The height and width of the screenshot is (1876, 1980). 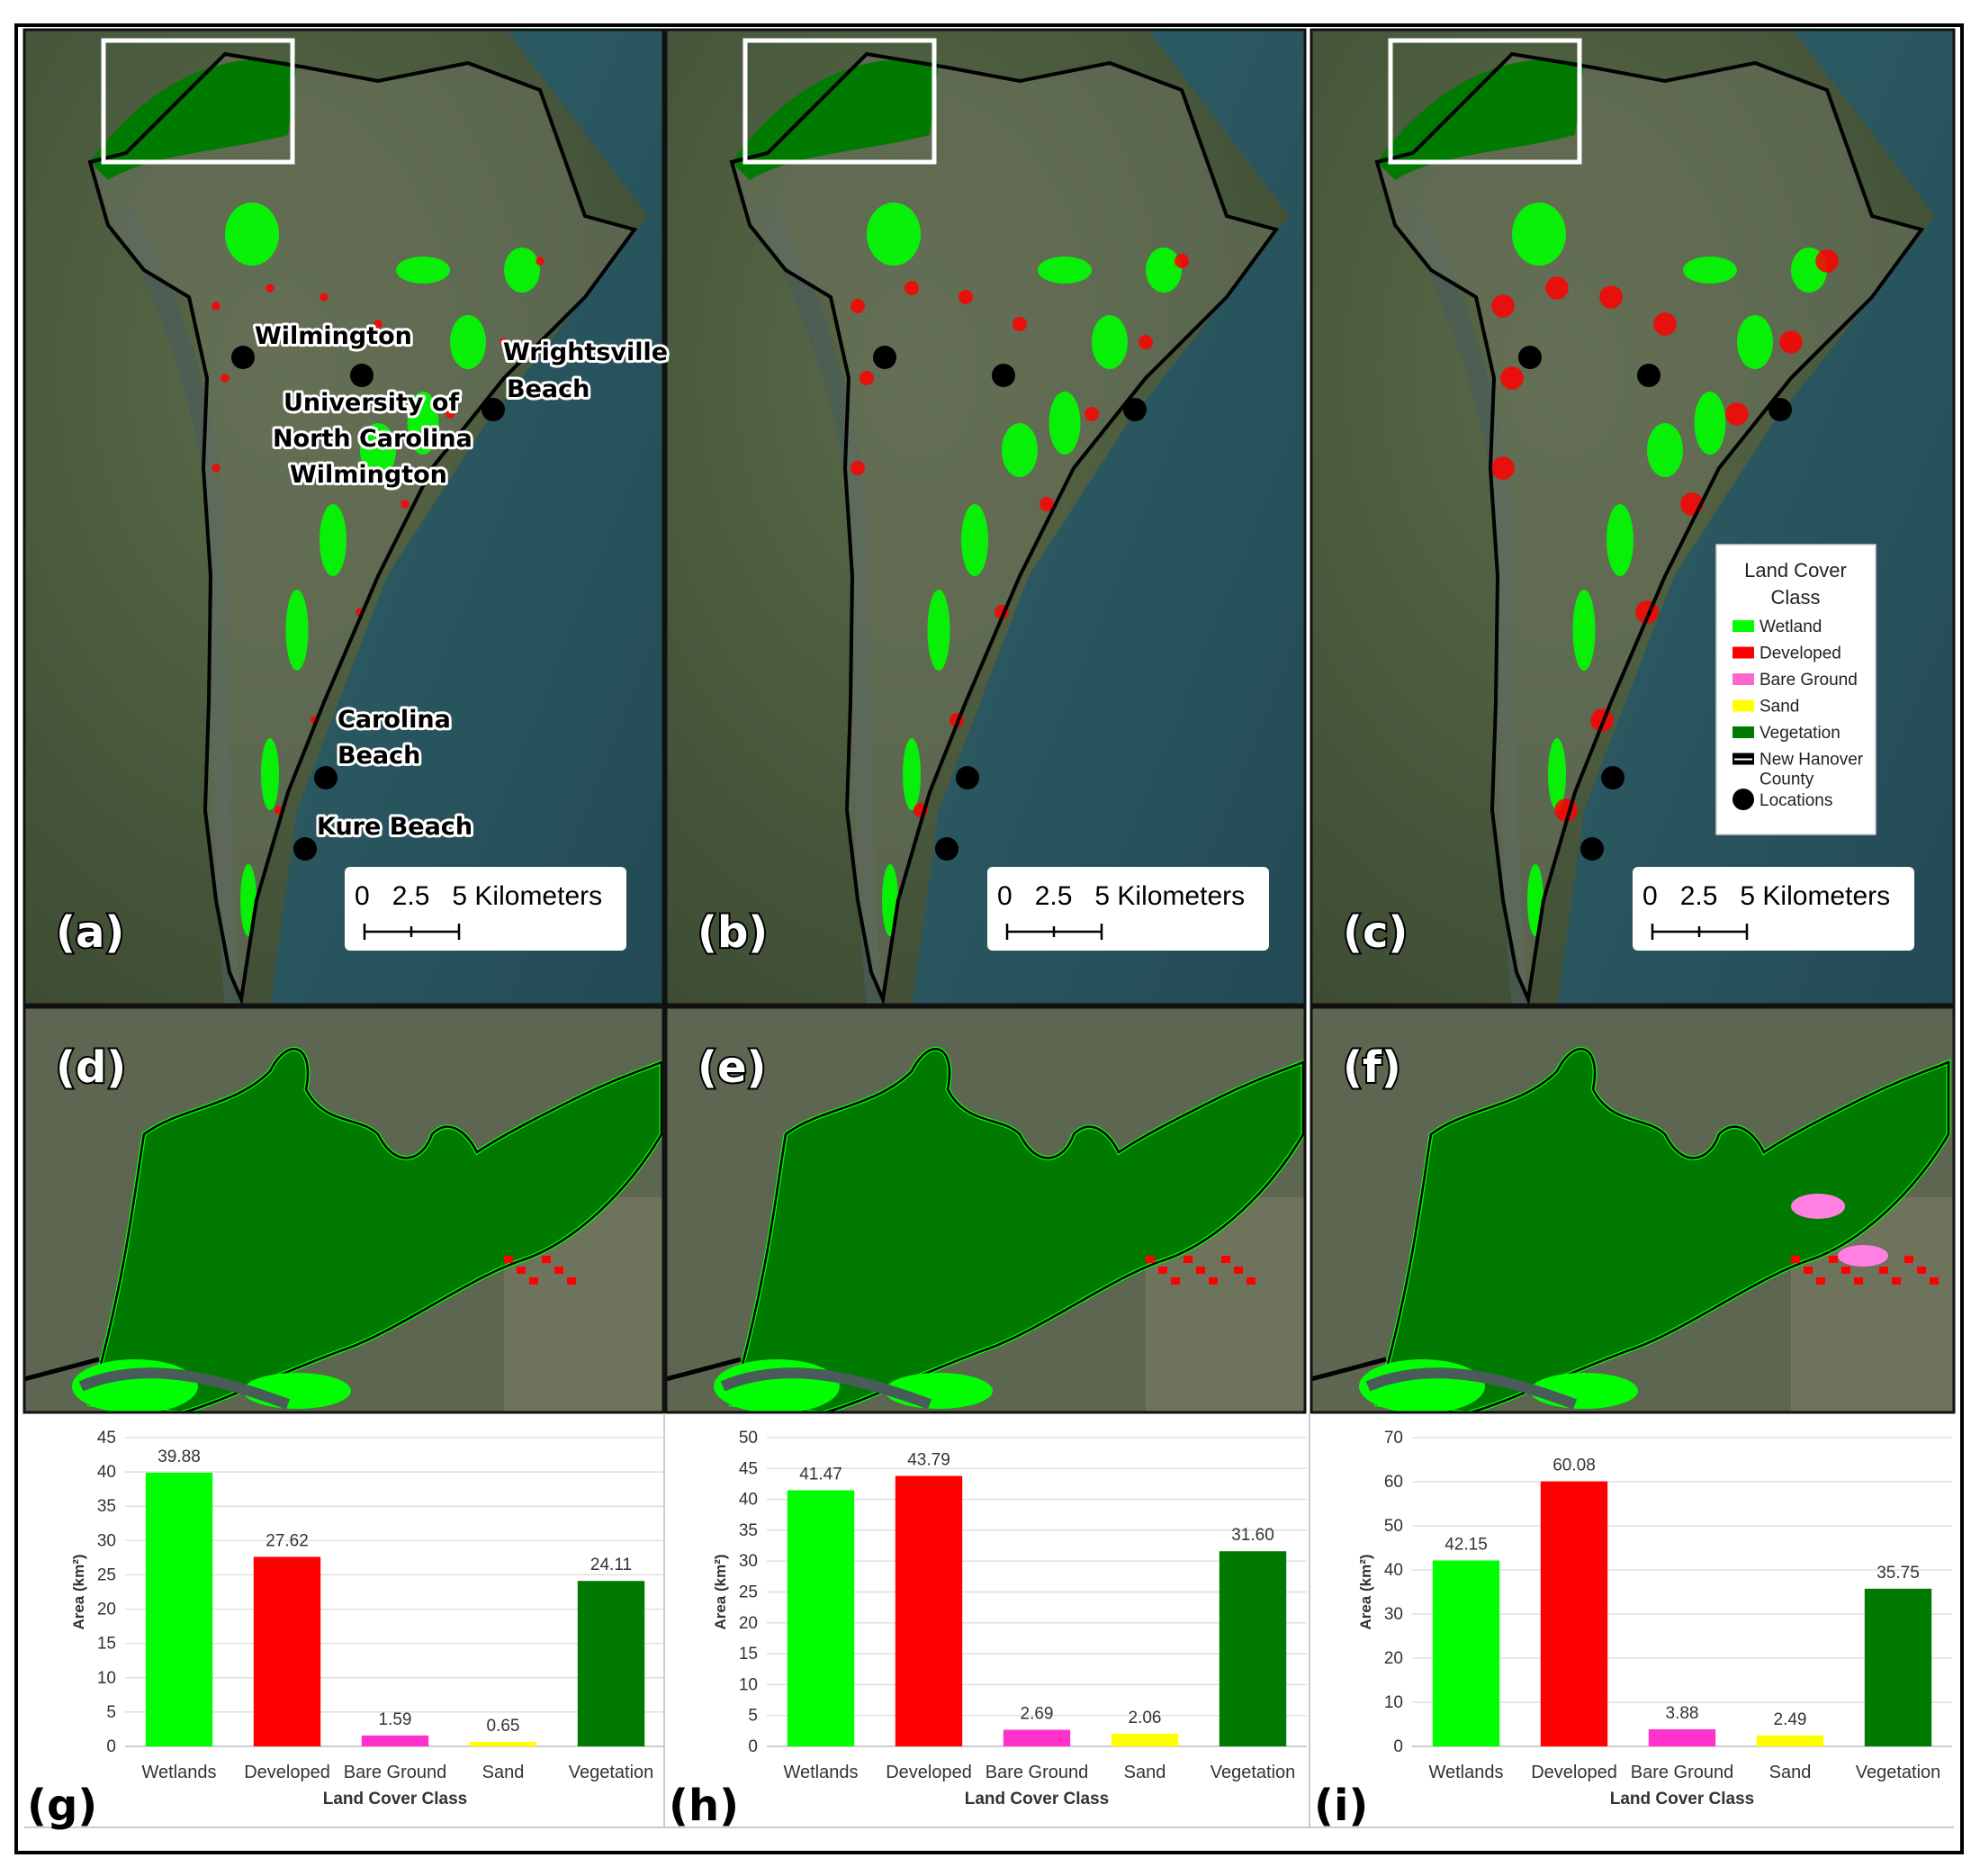 I want to click on y-tick-label: 70, so click(x=1394, y=1438).